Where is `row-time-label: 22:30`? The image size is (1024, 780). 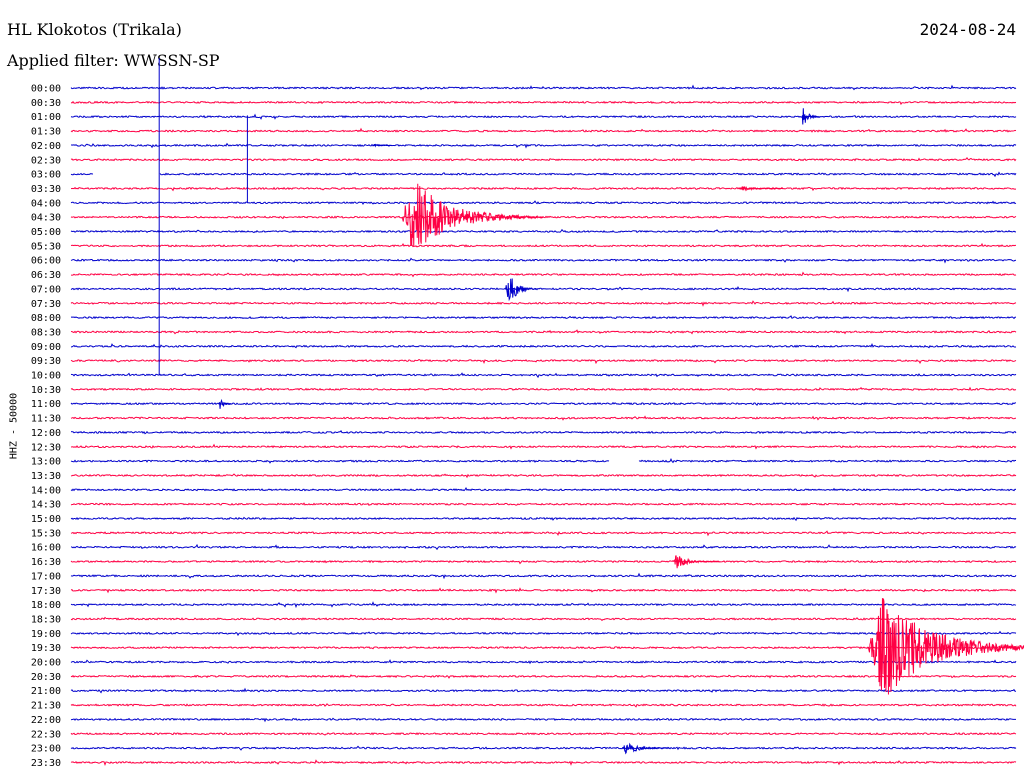
row-time-label: 22:30 is located at coordinates (46, 734).